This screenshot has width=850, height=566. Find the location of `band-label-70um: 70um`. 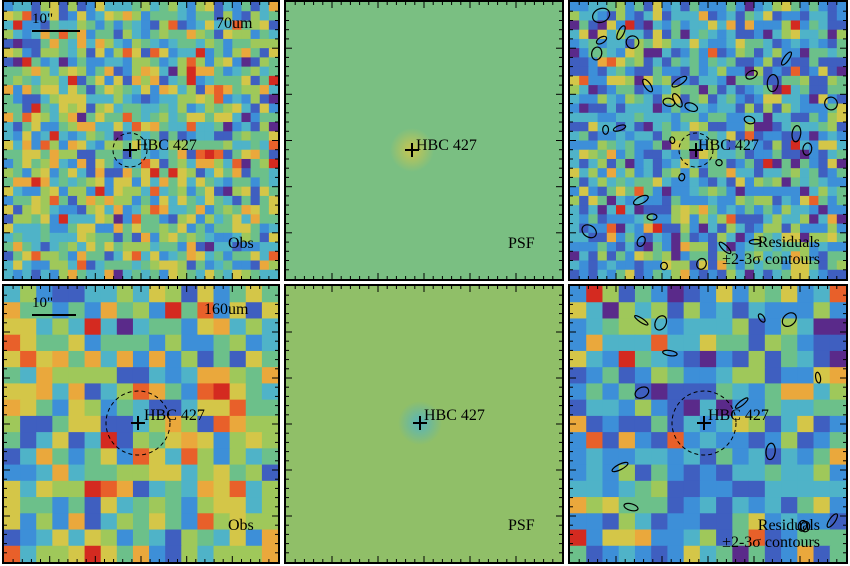

band-label-70um: 70um is located at coordinates (234, 23).